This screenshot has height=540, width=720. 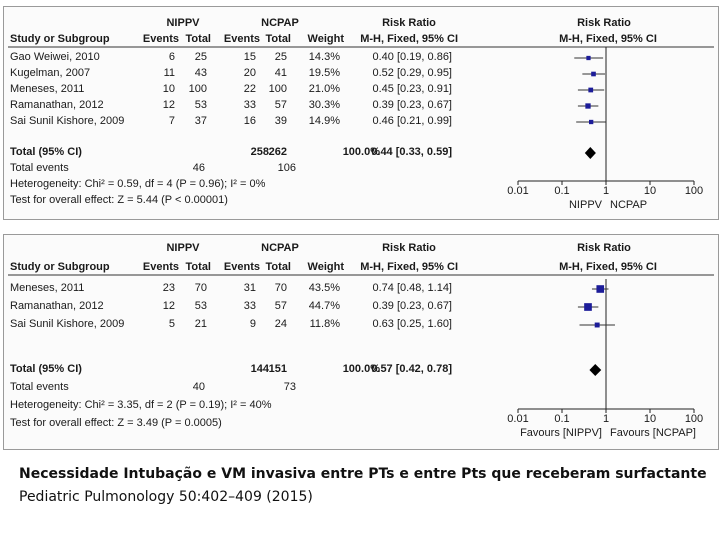 I want to click on weight-cell: 43.5%, so click(x=324, y=288).